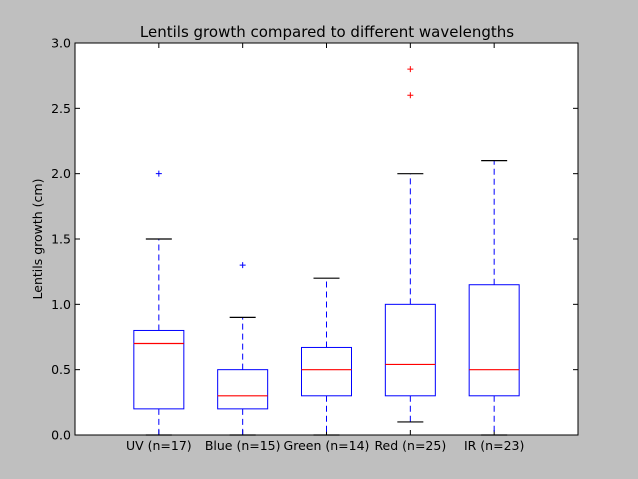 The height and width of the screenshot is (479, 638). I want to click on y-tick-label: 2.5, so click(61, 108).